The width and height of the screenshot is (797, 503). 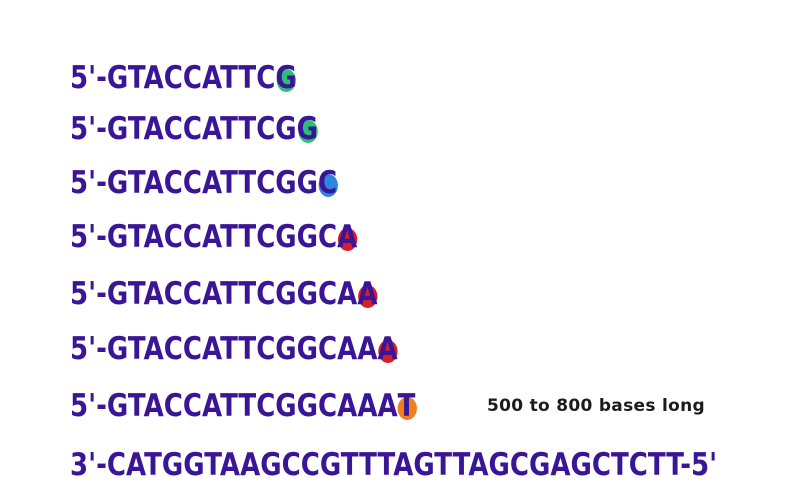 I want to click on fragment-sequence: GTACCATTCGGC, so click(x=222, y=237).